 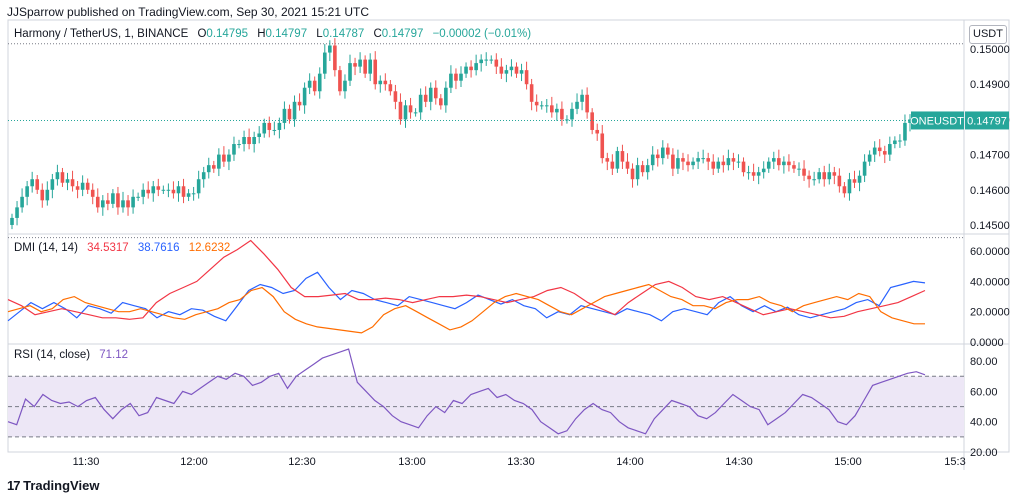 What do you see at coordinates (46, 248) in the screenshot?
I see `dmi-title: DMI (14, 14)` at bounding box center [46, 248].